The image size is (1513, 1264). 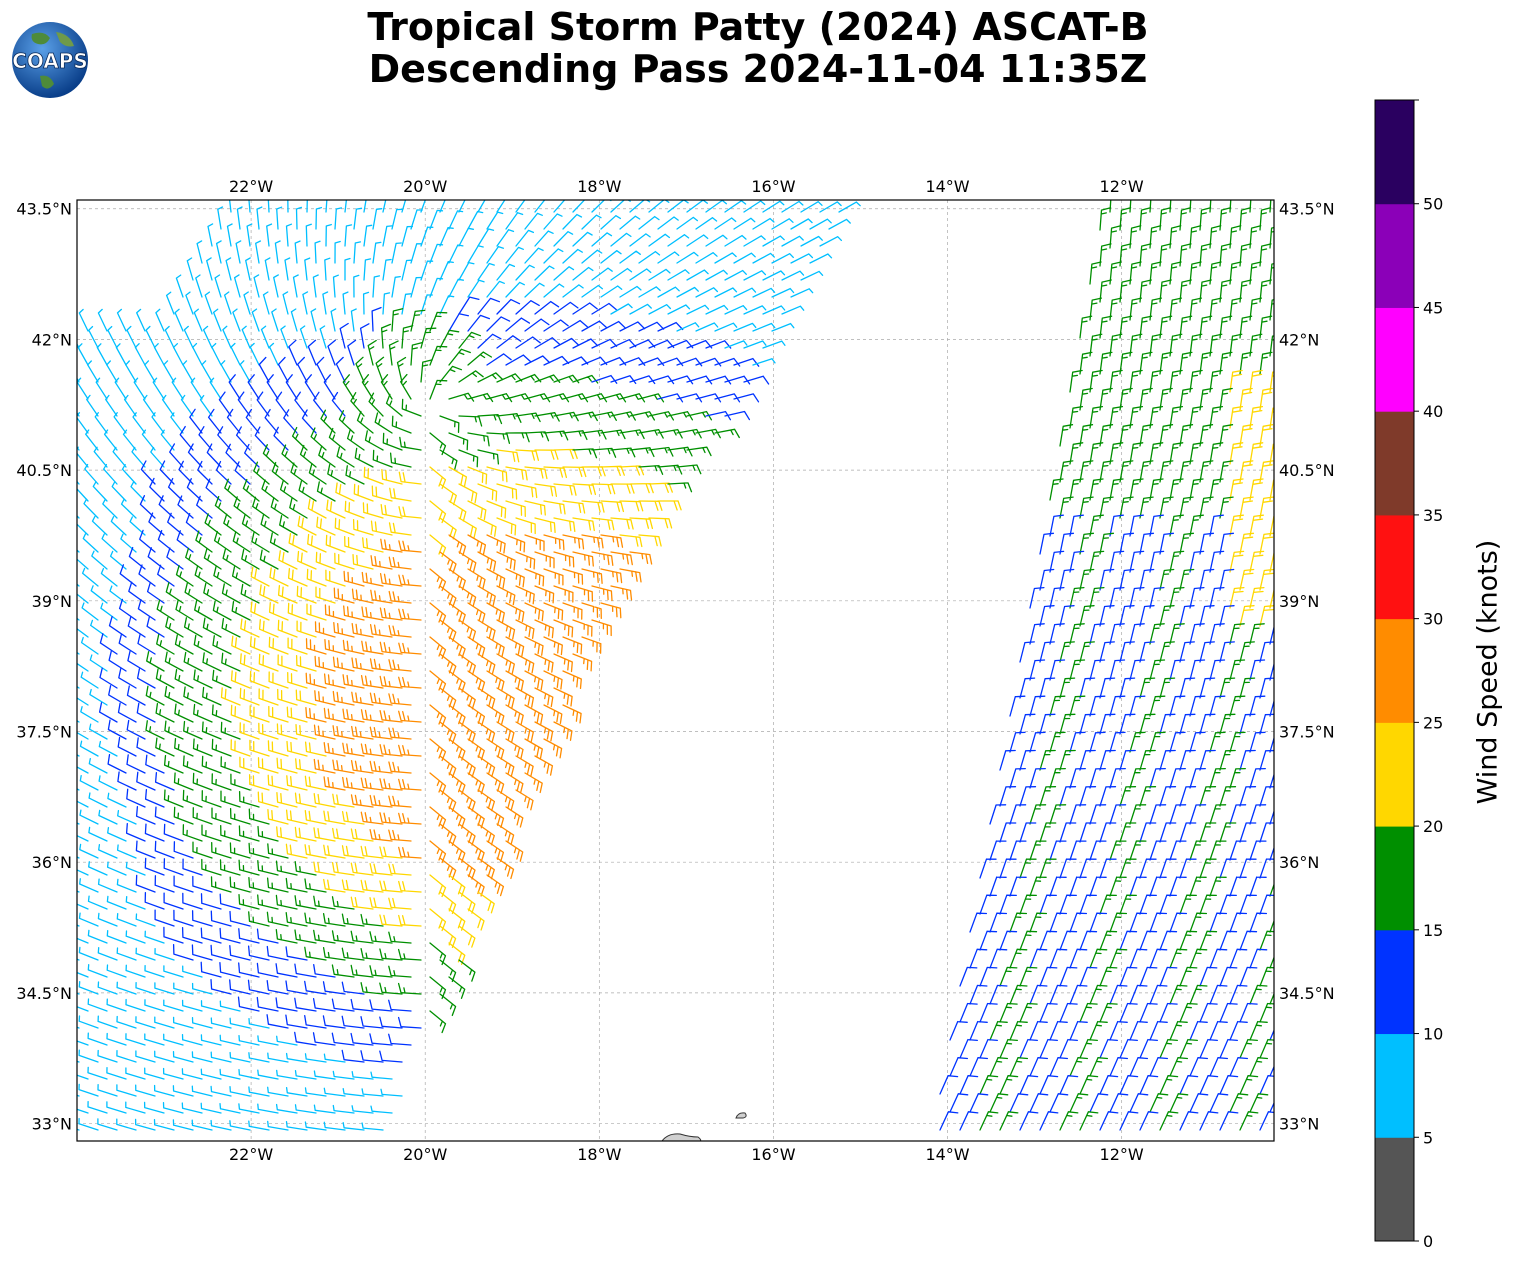 I want to click on lat-tick-right: 40.5°N, so click(x=1307, y=470).